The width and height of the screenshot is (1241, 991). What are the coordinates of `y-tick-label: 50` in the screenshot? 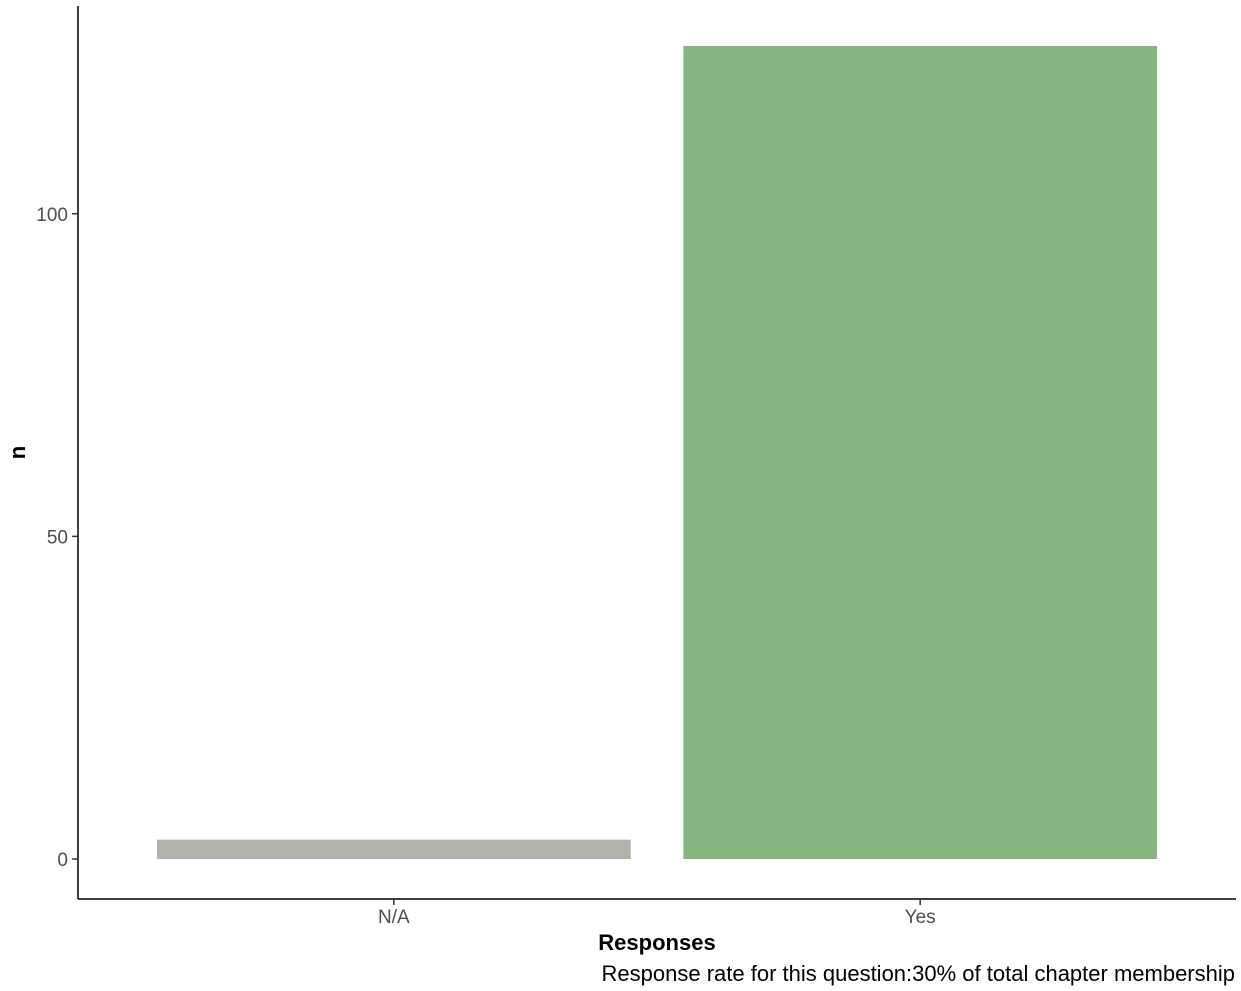 It's located at (57, 537).